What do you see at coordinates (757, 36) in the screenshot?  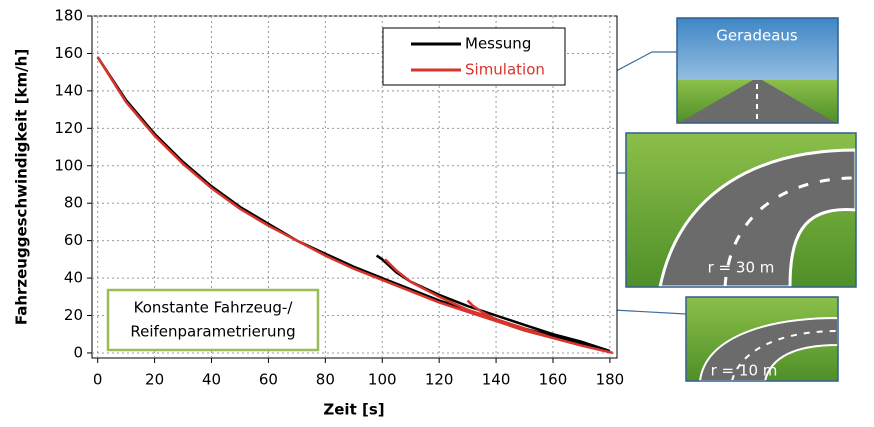 I see `inset-label: Geradeaus` at bounding box center [757, 36].